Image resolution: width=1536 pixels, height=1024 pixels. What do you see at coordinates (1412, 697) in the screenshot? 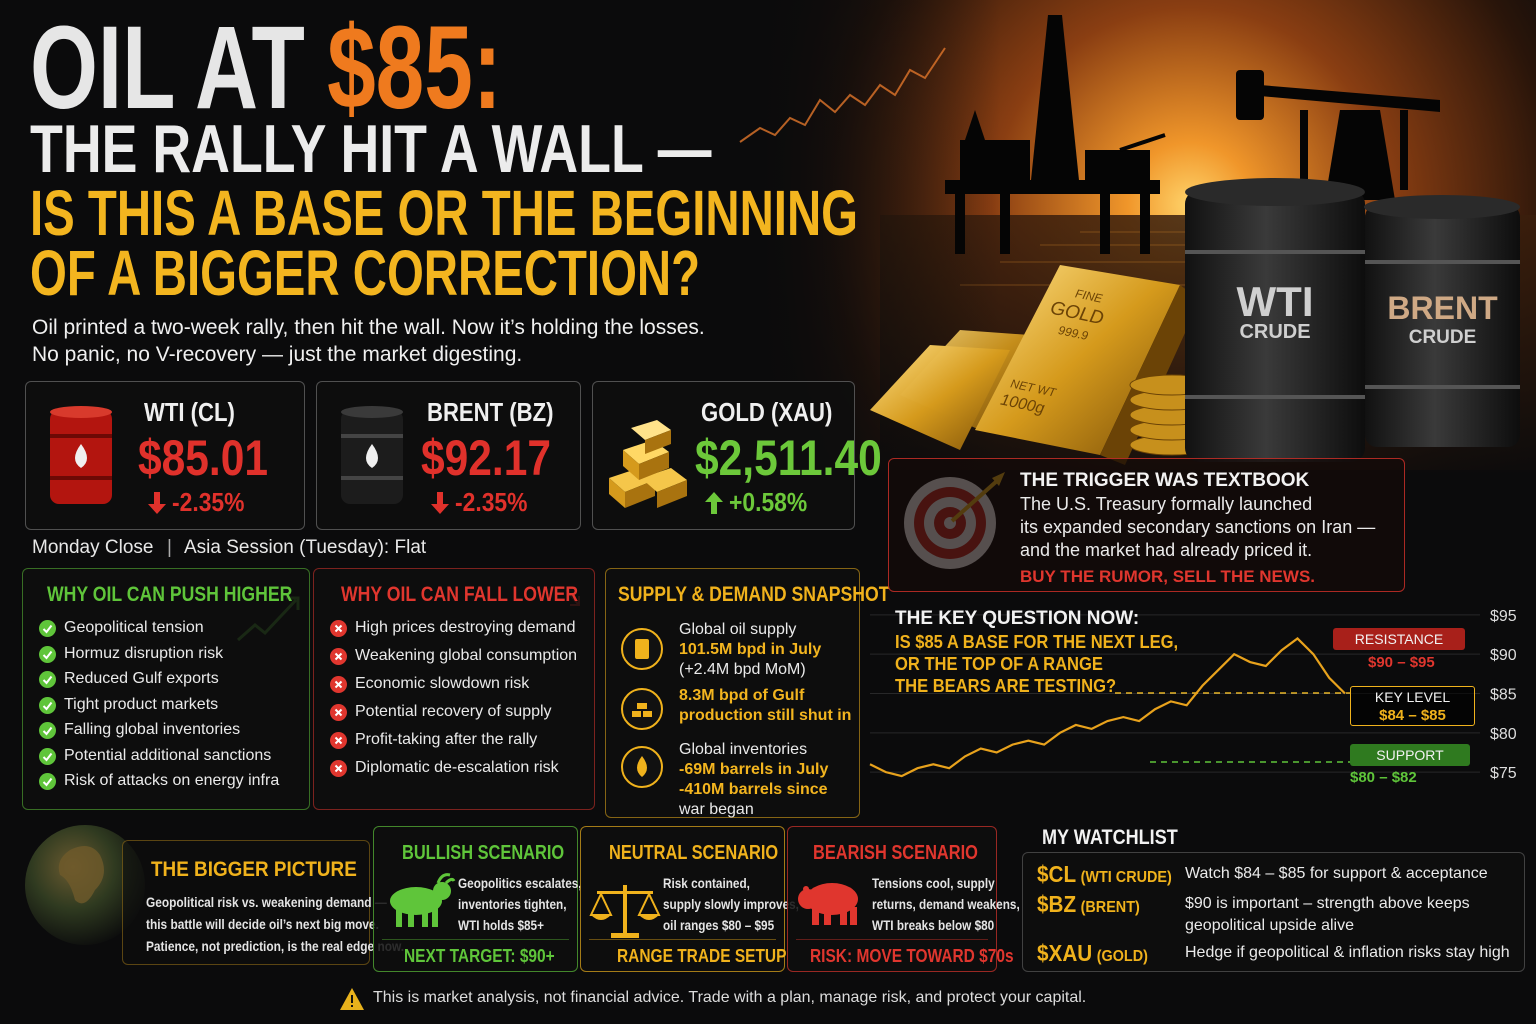
I see `level-name: KEY LEVEL` at bounding box center [1412, 697].